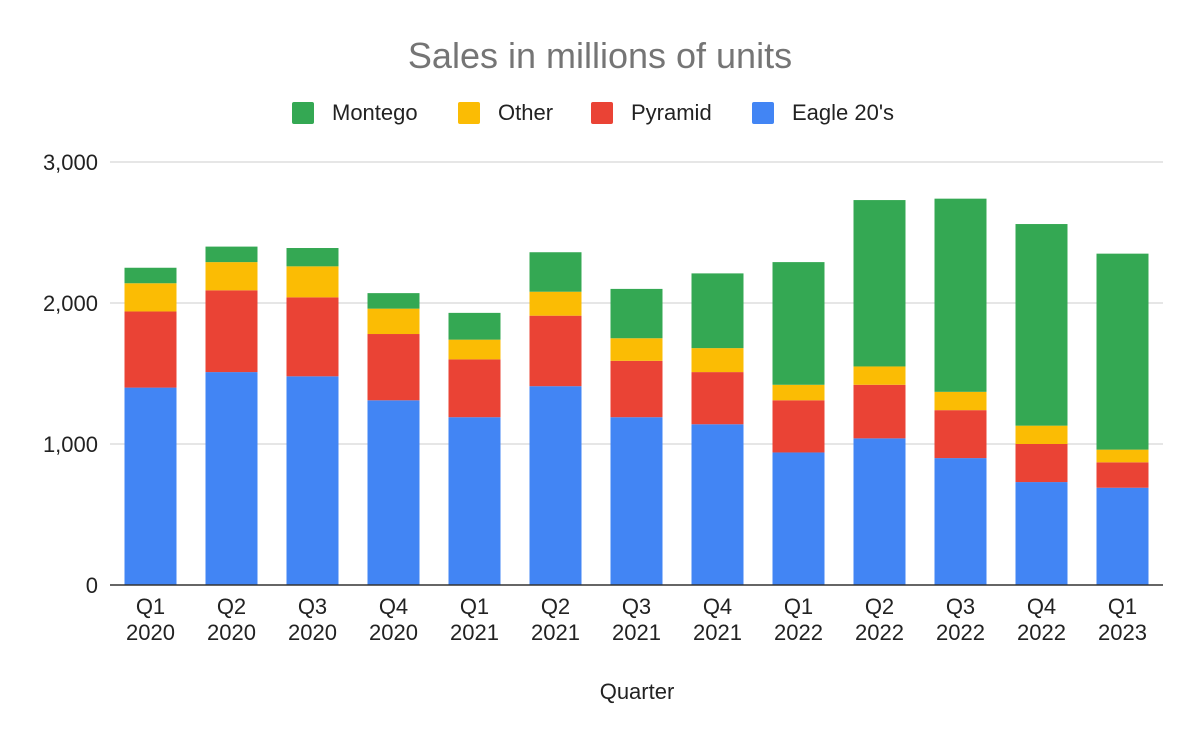  I want to click on legend-item-montego: Montego, so click(355, 112).